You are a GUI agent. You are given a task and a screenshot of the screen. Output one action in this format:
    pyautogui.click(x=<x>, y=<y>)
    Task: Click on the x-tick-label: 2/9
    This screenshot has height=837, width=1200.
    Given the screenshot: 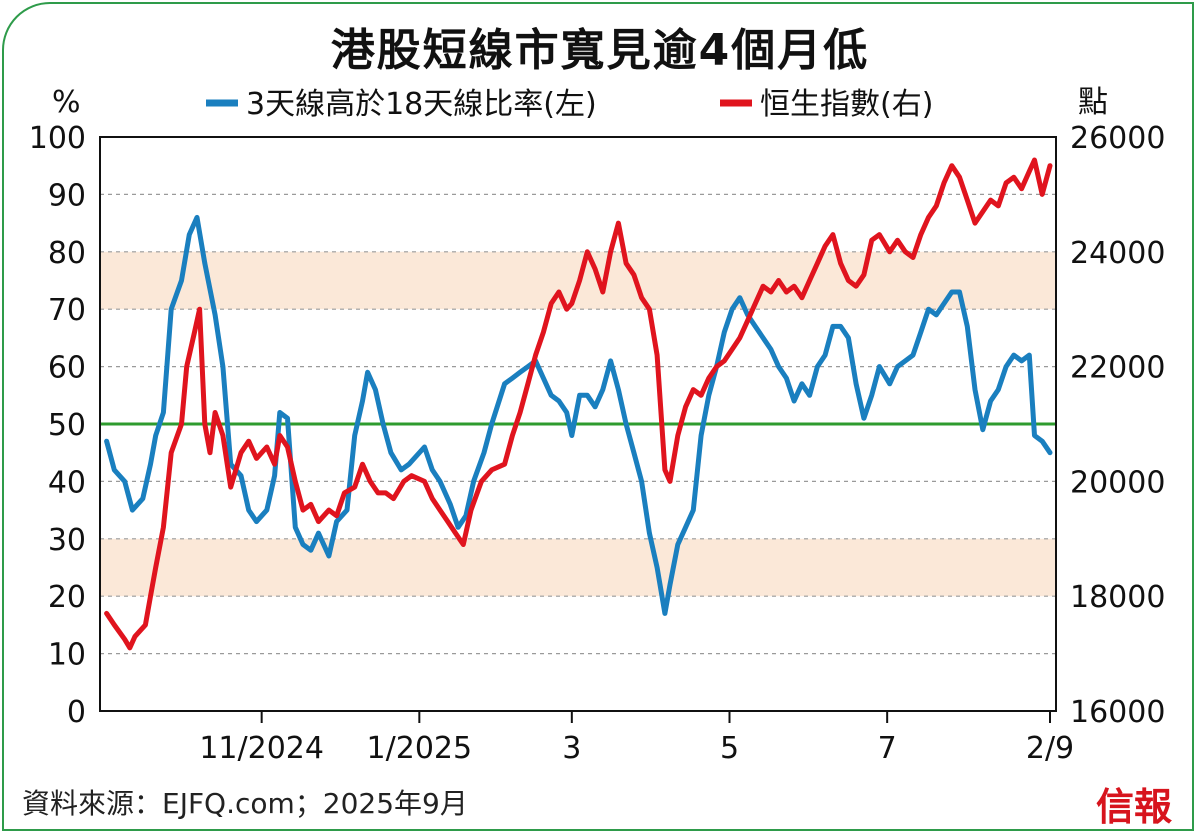 What is the action you would take?
    pyautogui.click(x=1050, y=748)
    